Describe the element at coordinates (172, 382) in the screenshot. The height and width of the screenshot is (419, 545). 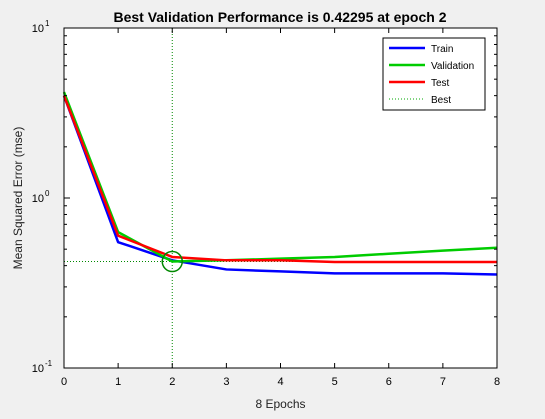
I see `x-tick-label: 2` at that location.